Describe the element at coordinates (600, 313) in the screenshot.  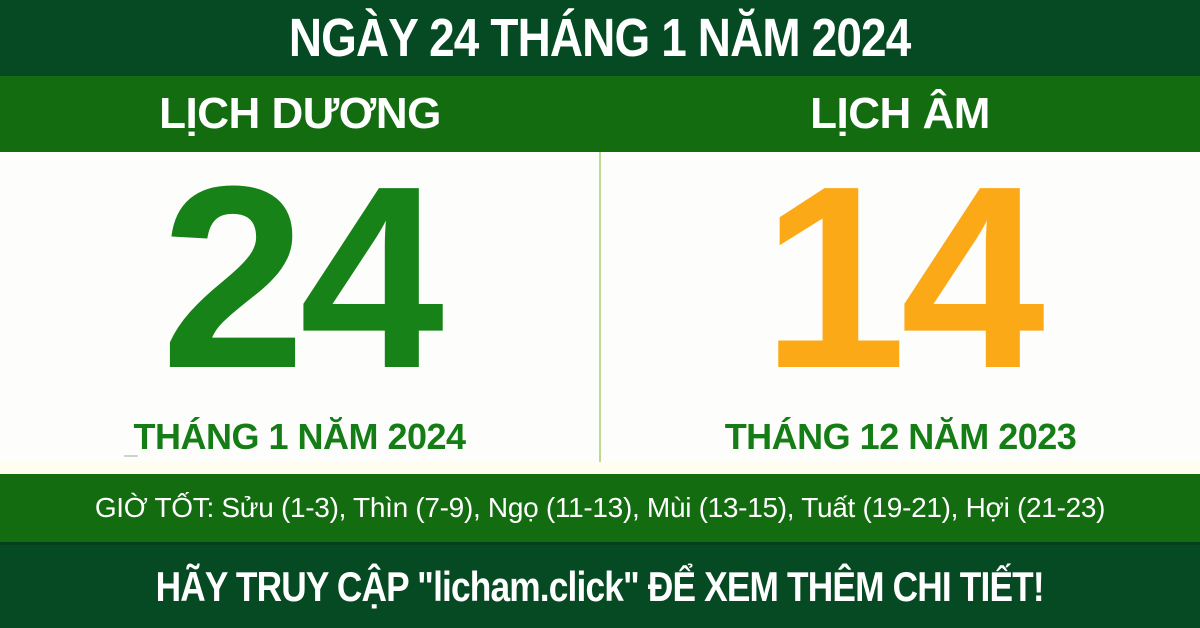
I see `panel-divider` at that location.